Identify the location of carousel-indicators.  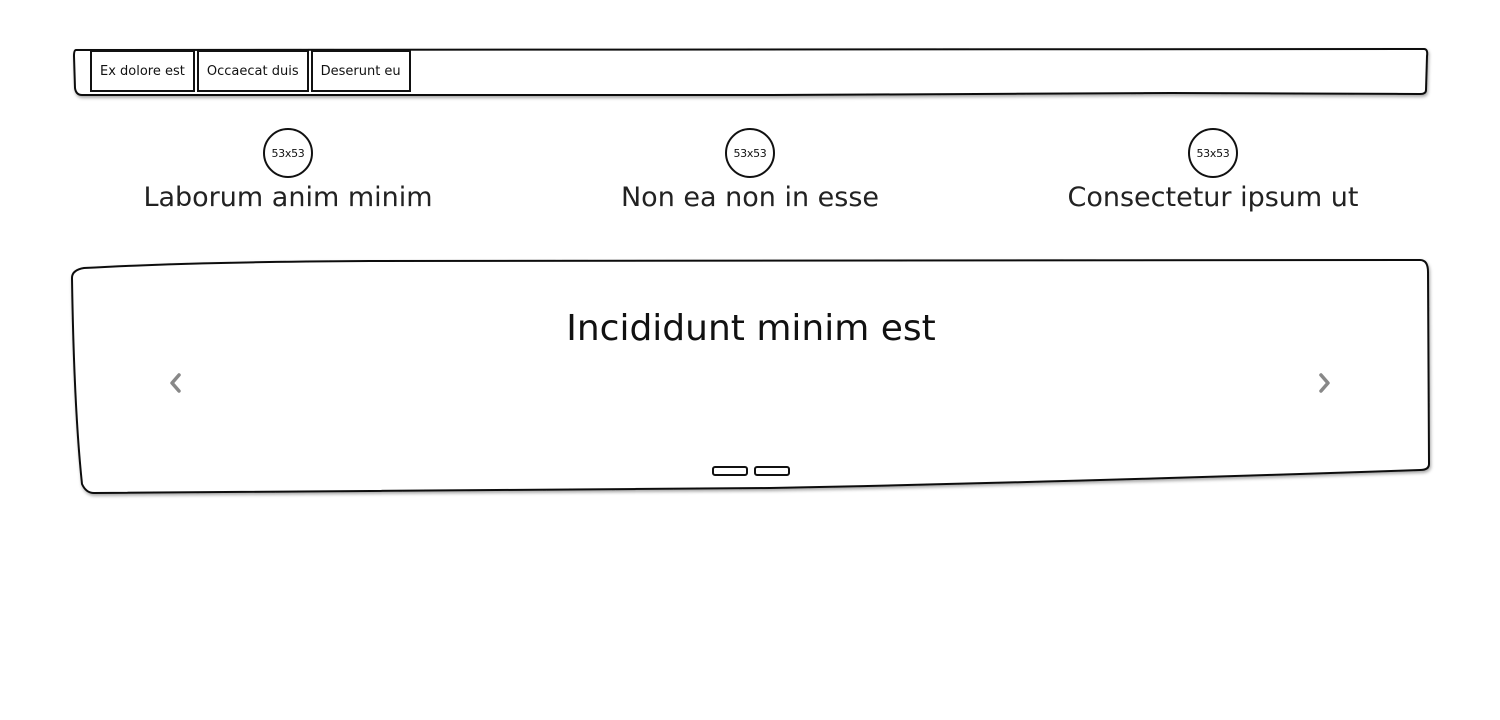
(751, 471).